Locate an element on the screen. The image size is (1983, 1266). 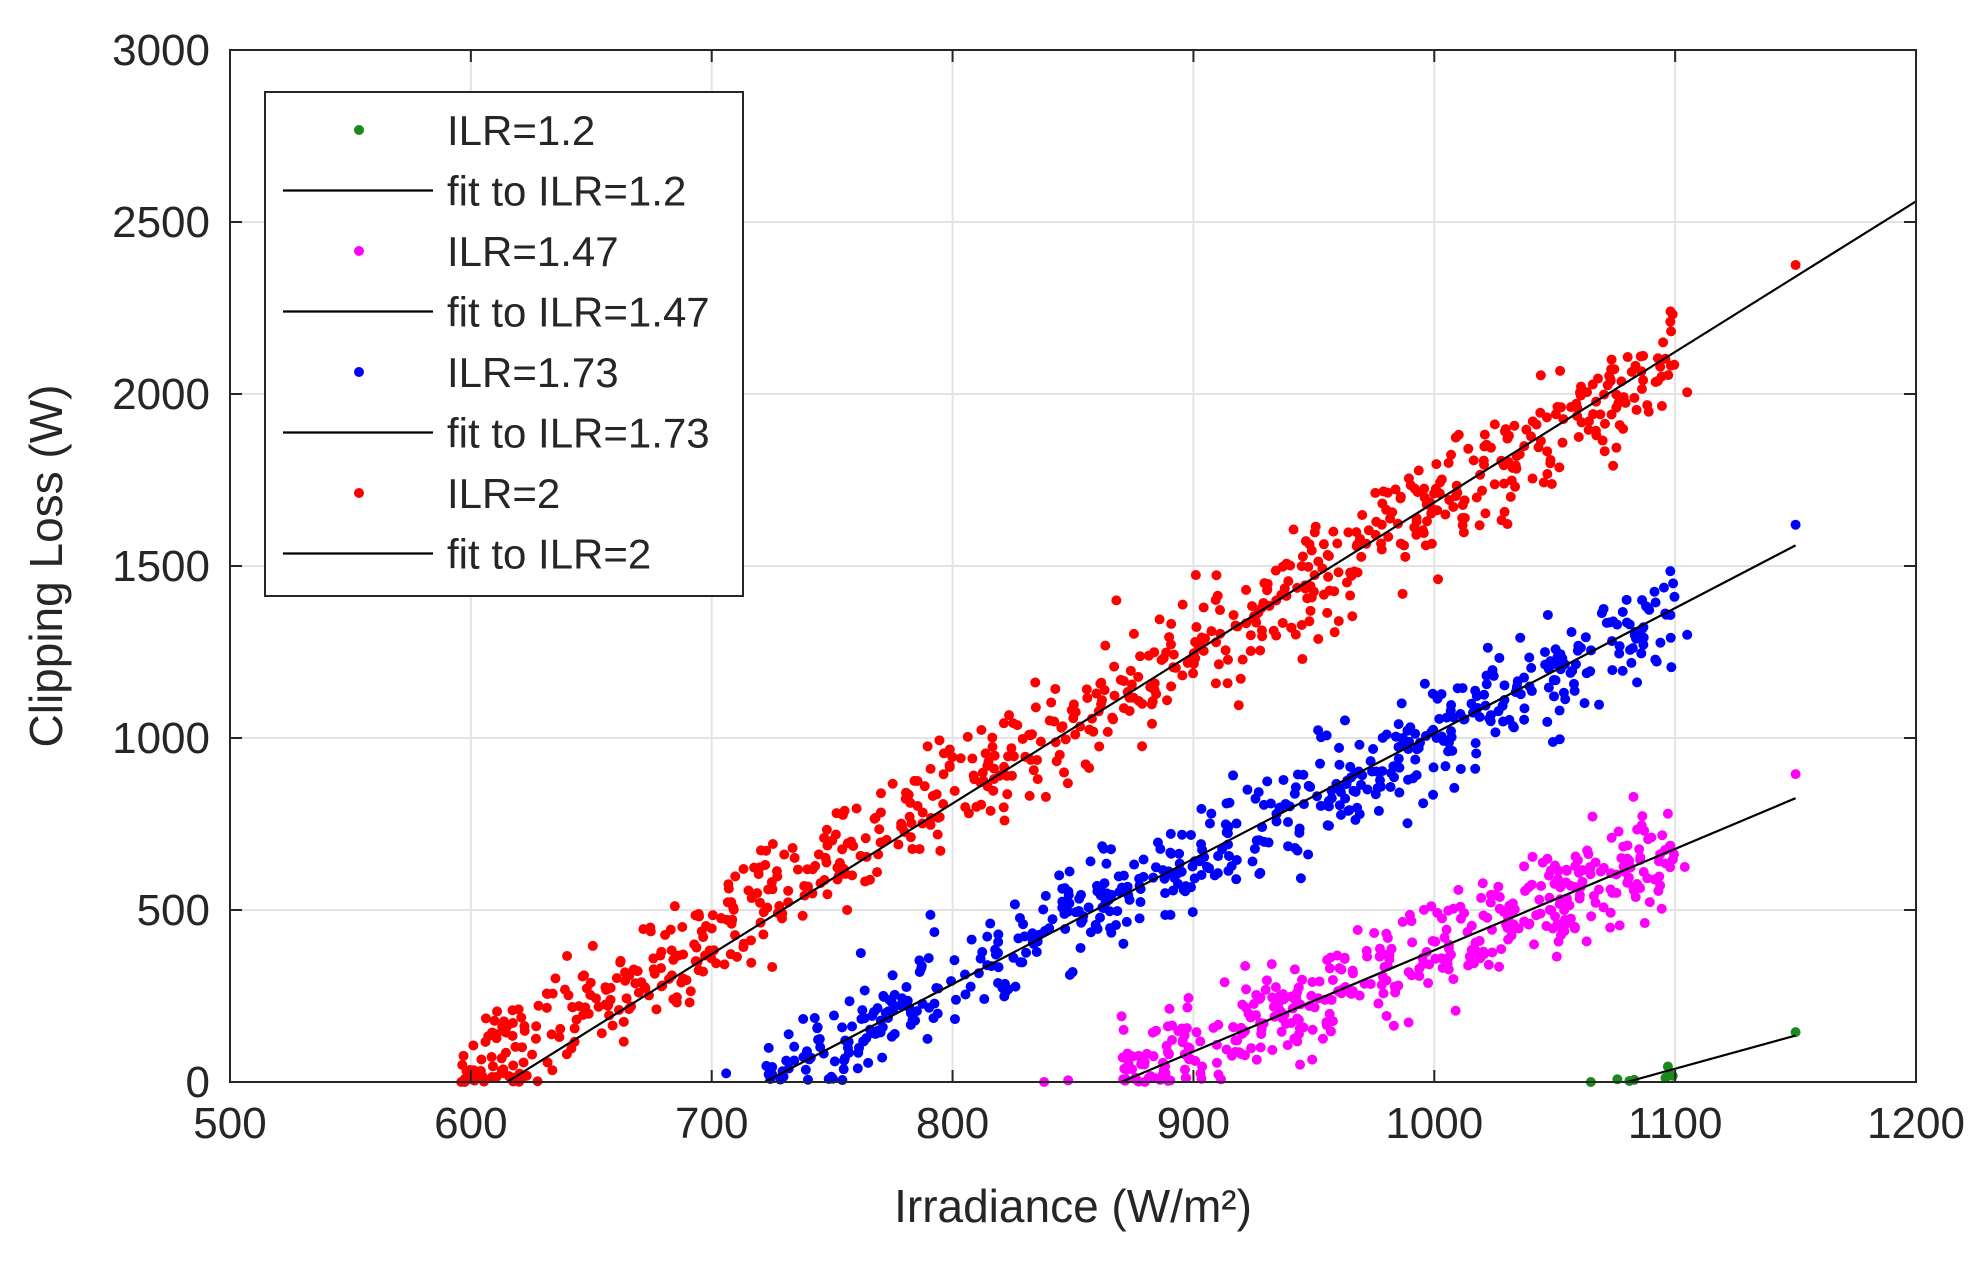
x-tick-label: 800 is located at coordinates (952, 1123).